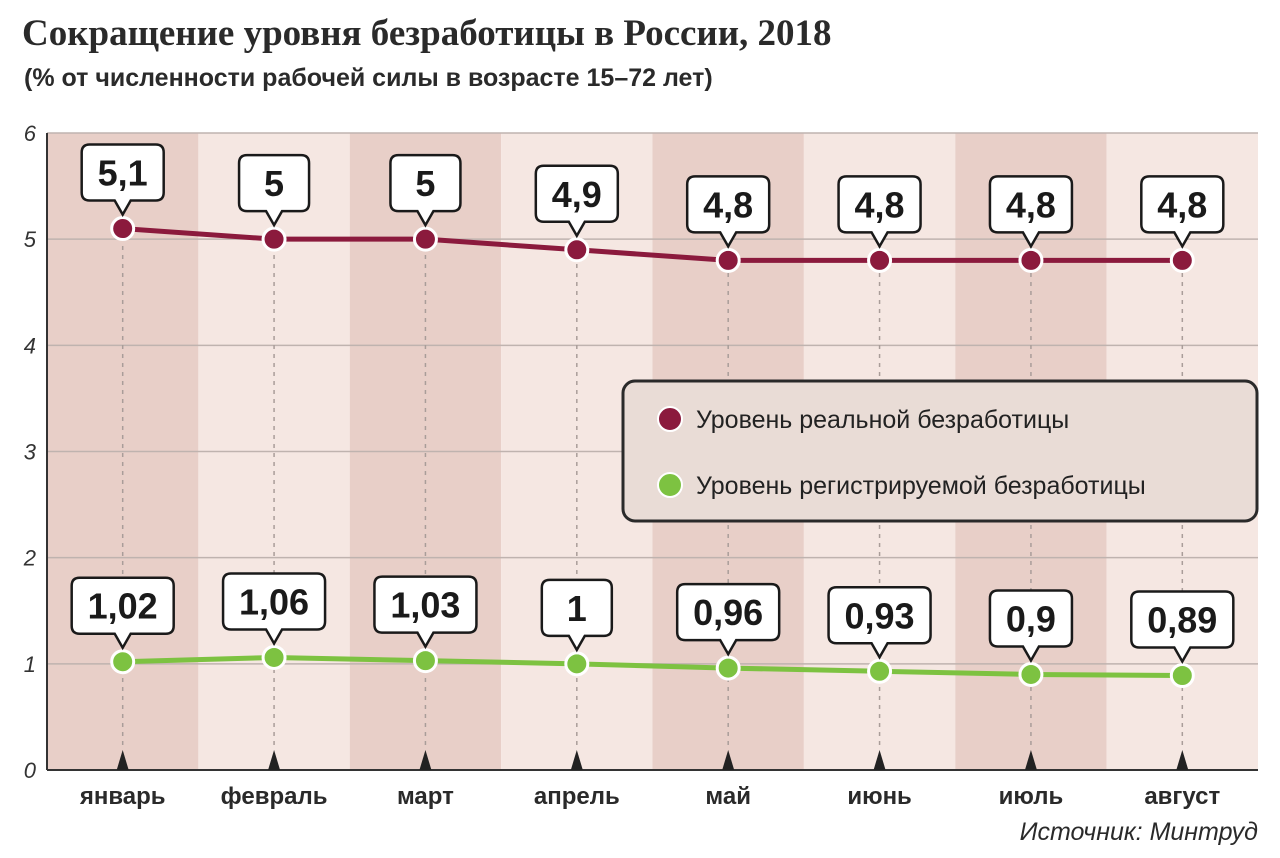 This screenshot has height=858, width=1280. Describe the element at coordinates (30, 133) in the screenshot. I see `y-tick-label: 6` at that location.